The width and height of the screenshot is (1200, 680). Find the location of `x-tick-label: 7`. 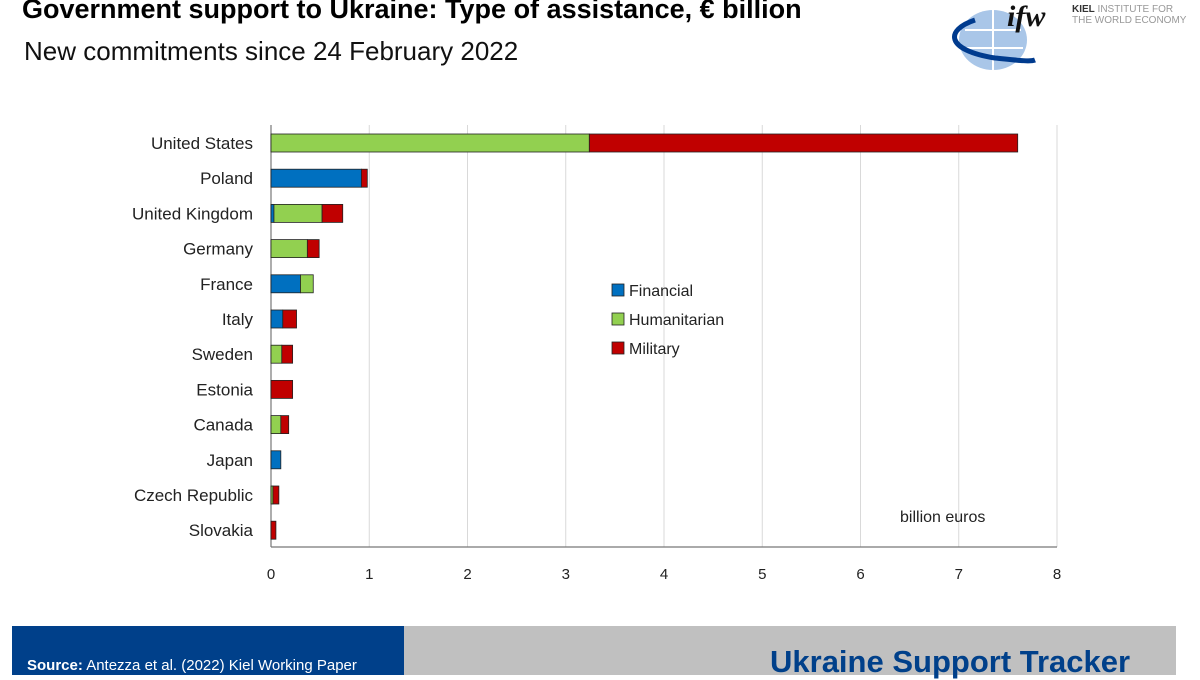

x-tick-label: 7 is located at coordinates (959, 574).